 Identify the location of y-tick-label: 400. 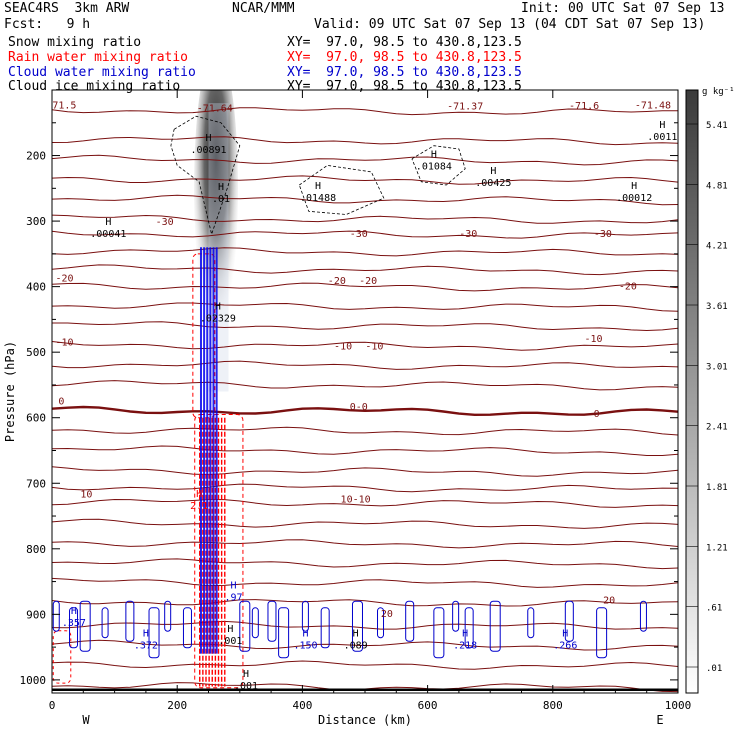
(36, 287).